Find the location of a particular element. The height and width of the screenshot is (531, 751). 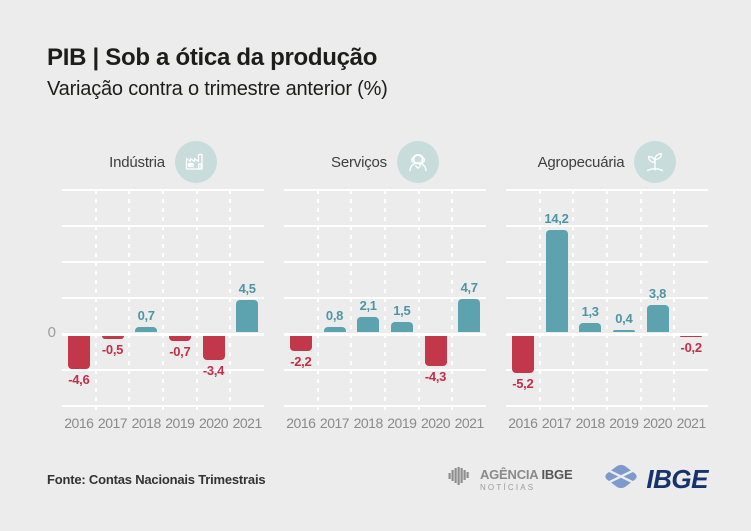

ibge-logo: IBGE is located at coordinates (655, 479).